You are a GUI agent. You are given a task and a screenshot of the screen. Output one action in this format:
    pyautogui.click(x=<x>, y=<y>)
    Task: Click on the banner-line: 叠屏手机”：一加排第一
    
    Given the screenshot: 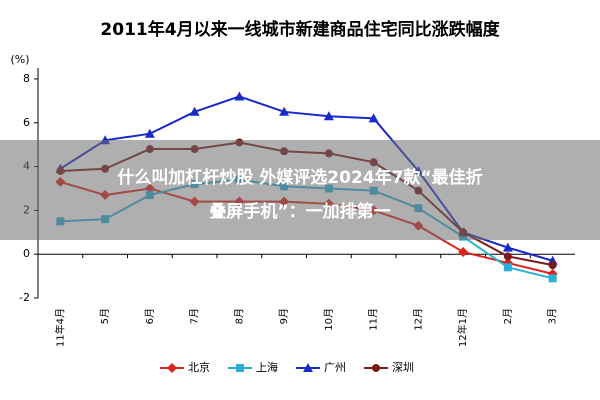 What is the action you would take?
    pyautogui.click(x=299, y=211)
    